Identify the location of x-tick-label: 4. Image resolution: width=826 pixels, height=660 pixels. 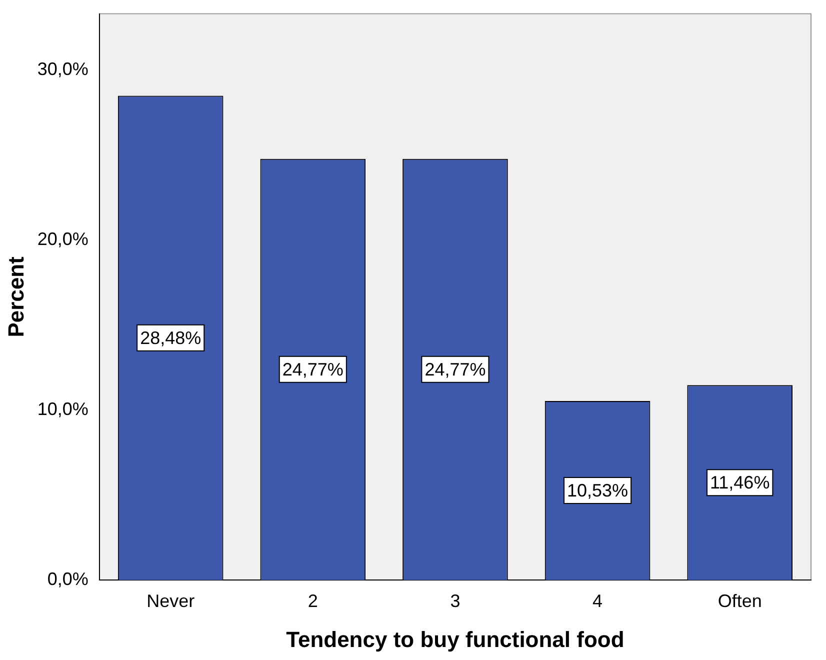
(597, 600).